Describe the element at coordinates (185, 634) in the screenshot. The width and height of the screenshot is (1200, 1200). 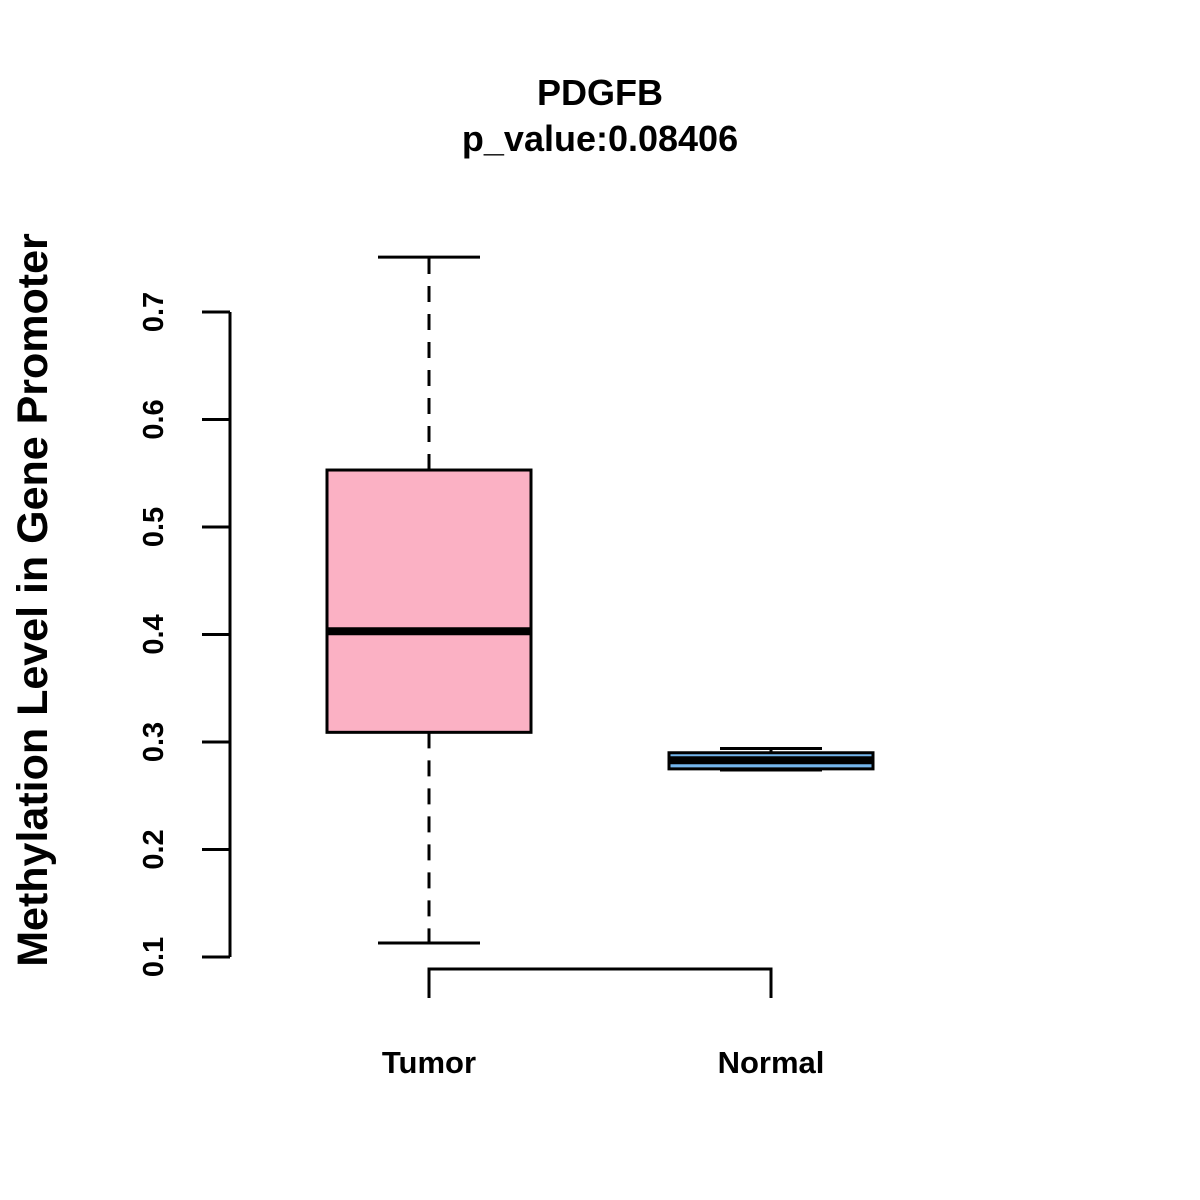
I see `y-axis: 0.1 0.2 0.3 0.4 0.5 0.6 0.7` at that location.